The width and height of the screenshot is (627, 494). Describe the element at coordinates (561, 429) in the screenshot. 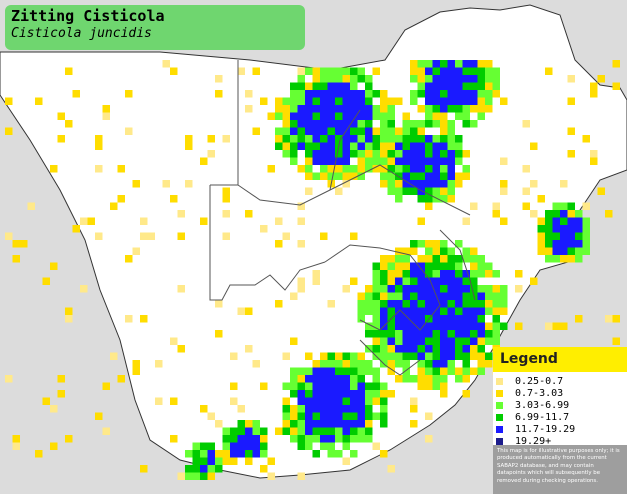

I see `legend-row: 11.7-19.29` at that location.